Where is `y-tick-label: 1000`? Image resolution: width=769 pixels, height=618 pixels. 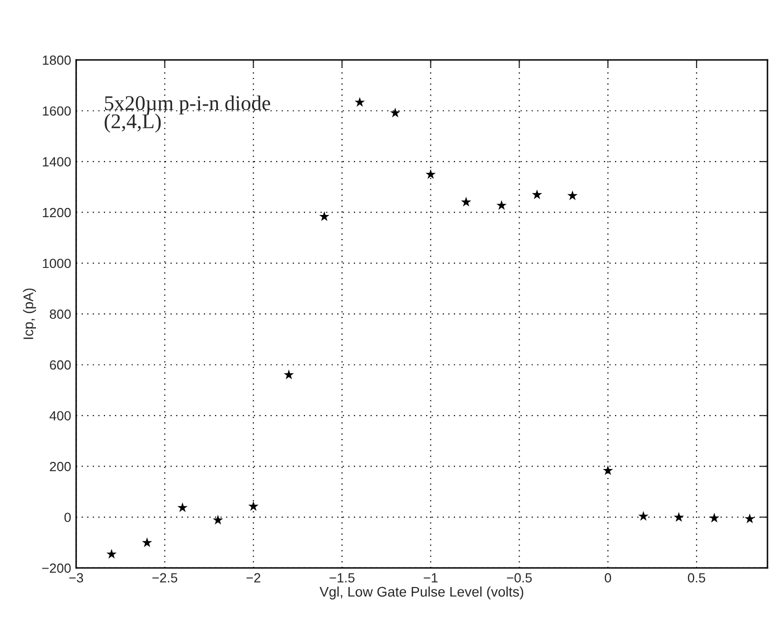 y-tick-label: 1000 is located at coordinates (56, 263).